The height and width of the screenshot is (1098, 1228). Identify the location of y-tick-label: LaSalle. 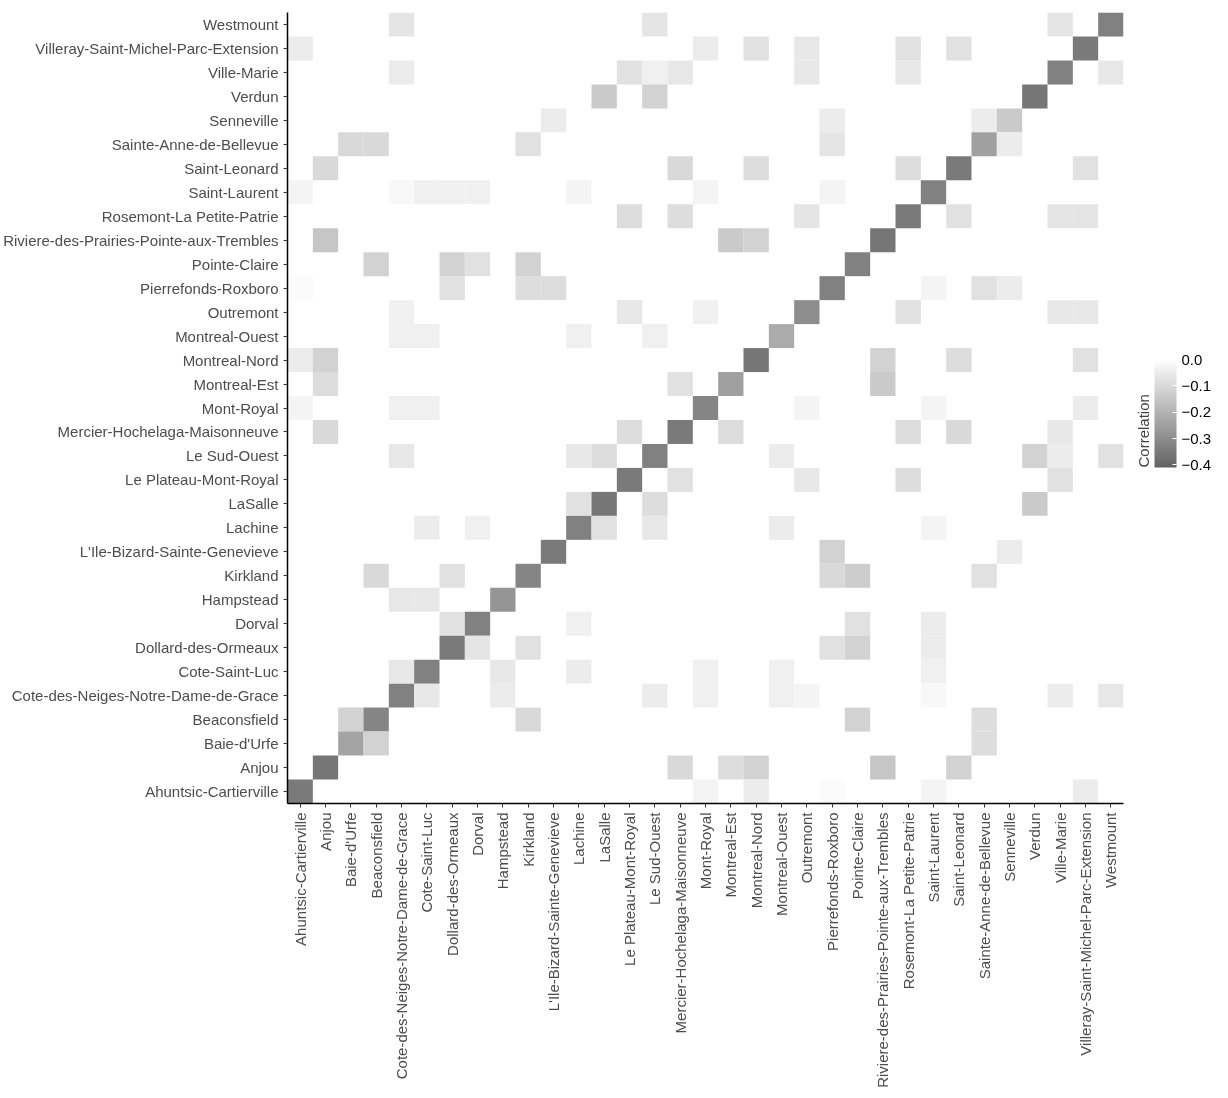
(253, 504).